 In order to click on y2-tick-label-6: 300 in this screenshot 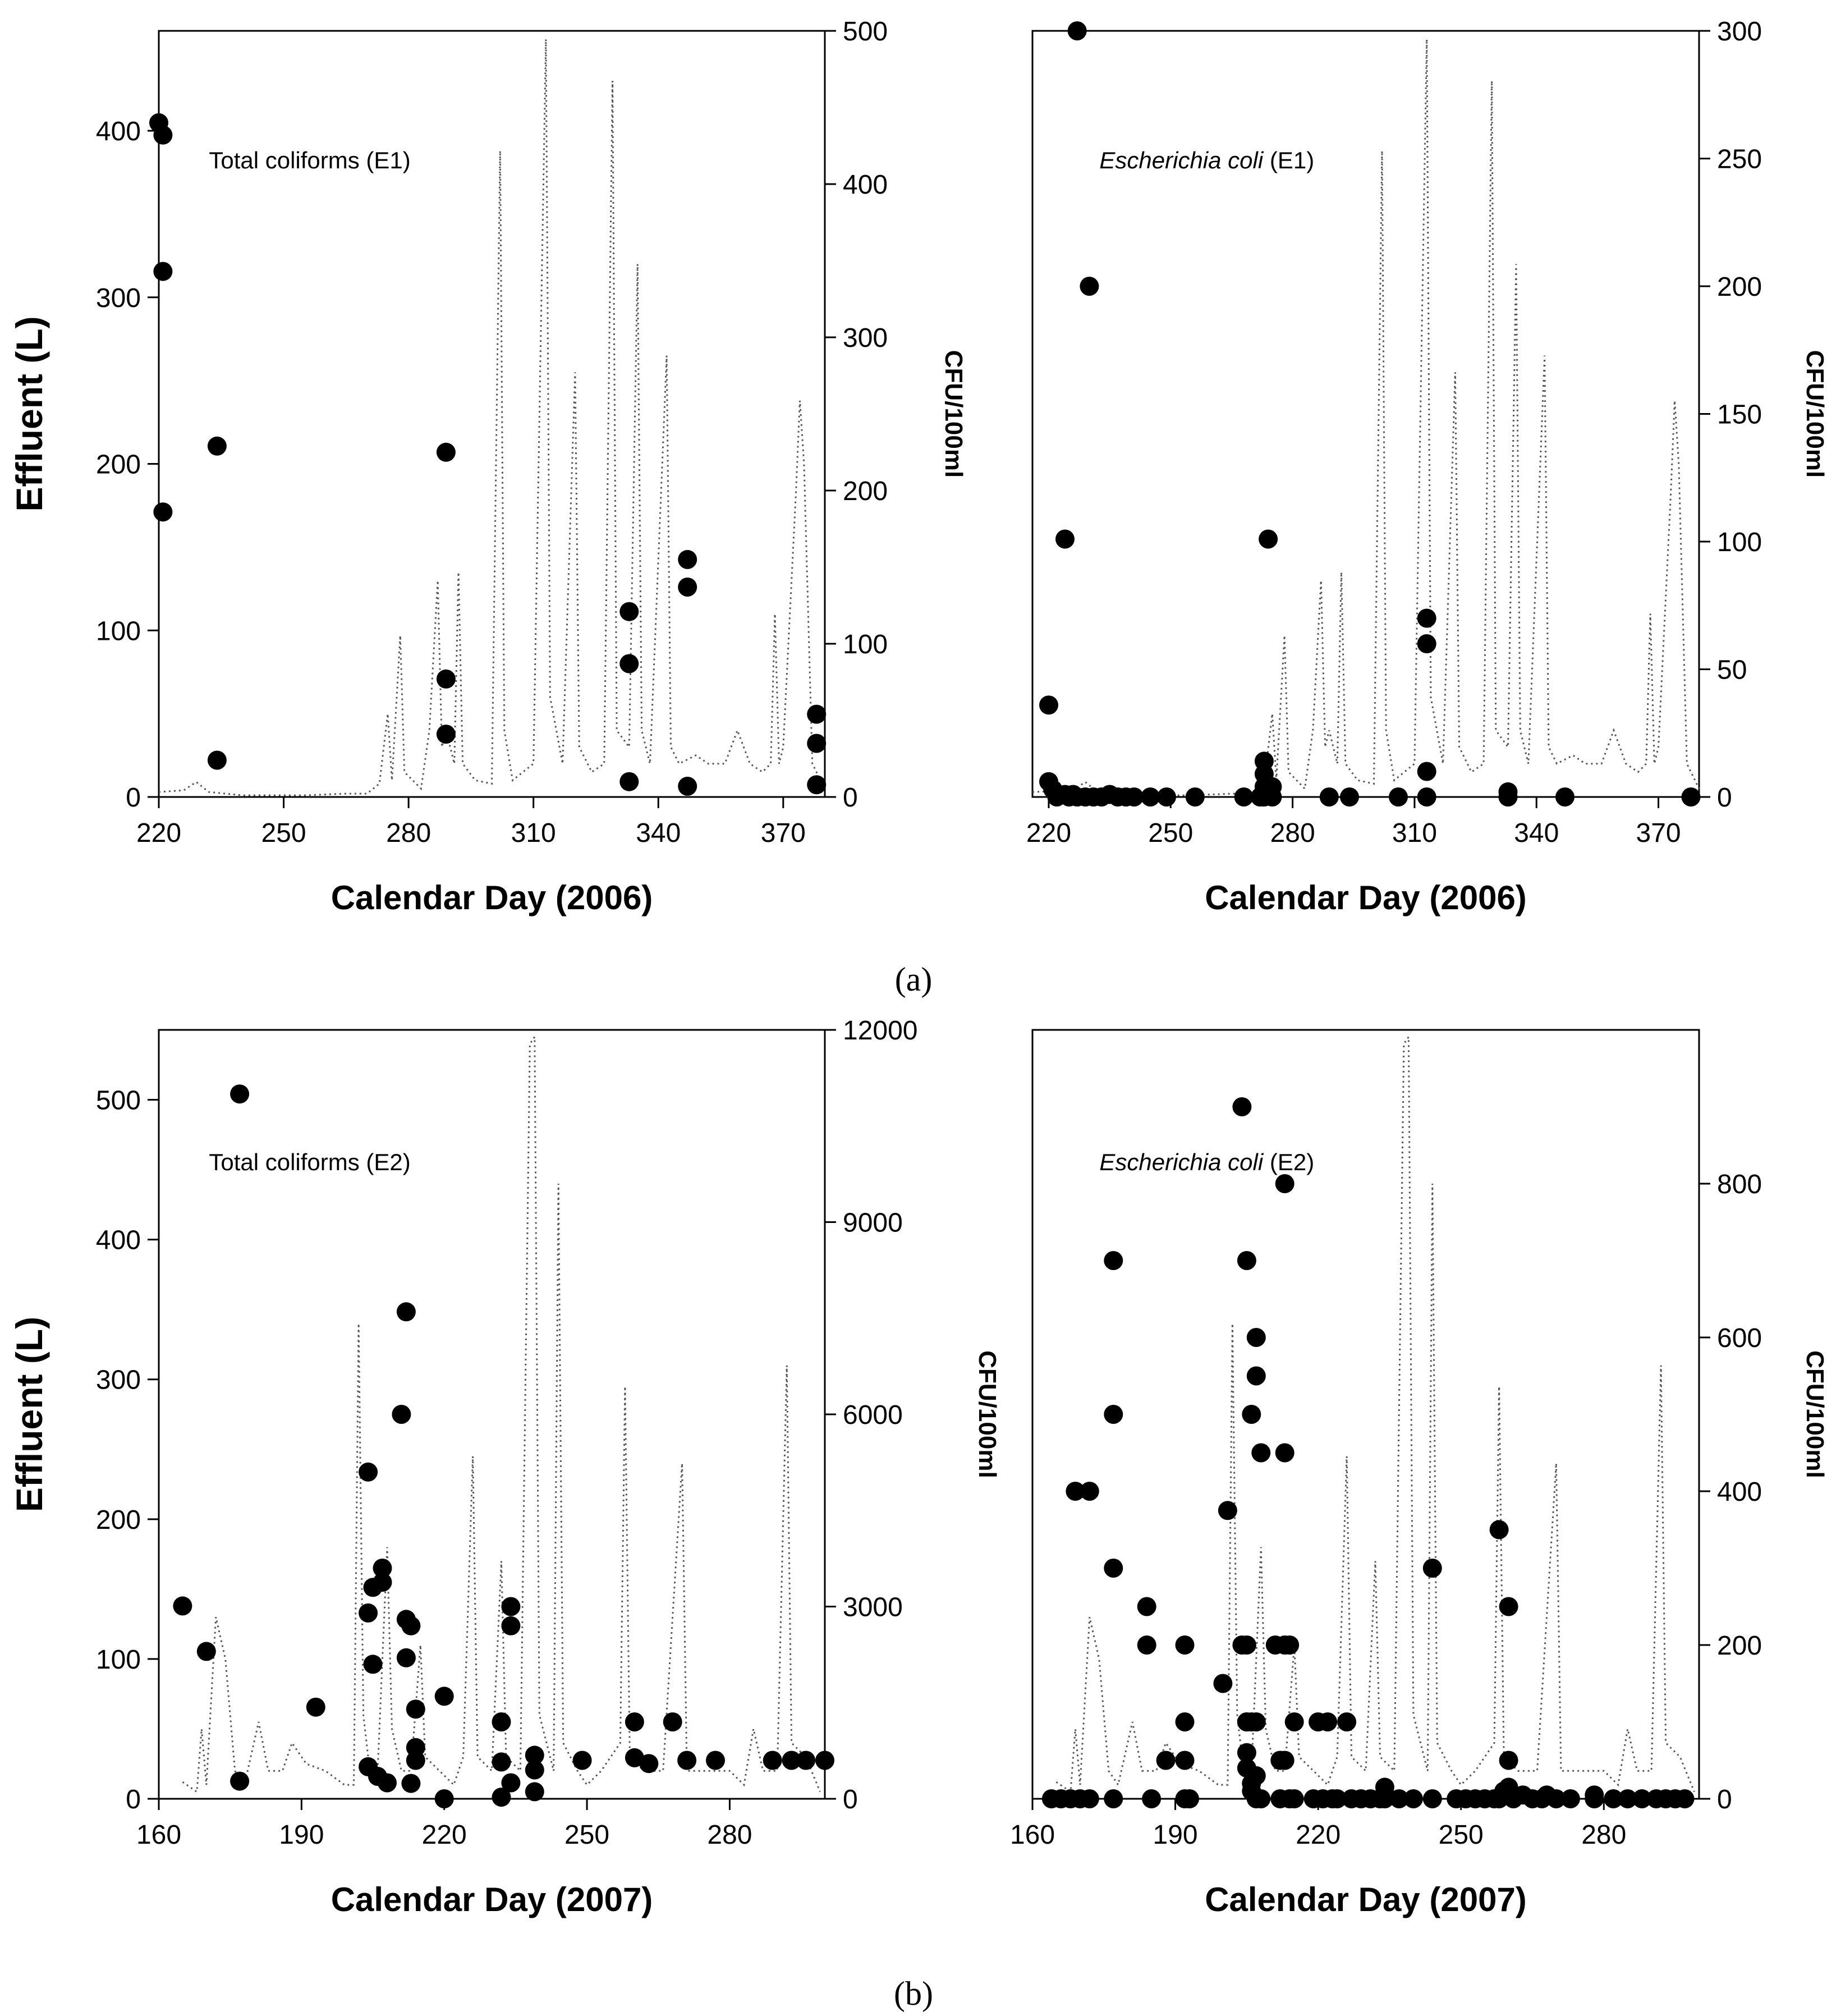, I will do `click(1740, 32)`.